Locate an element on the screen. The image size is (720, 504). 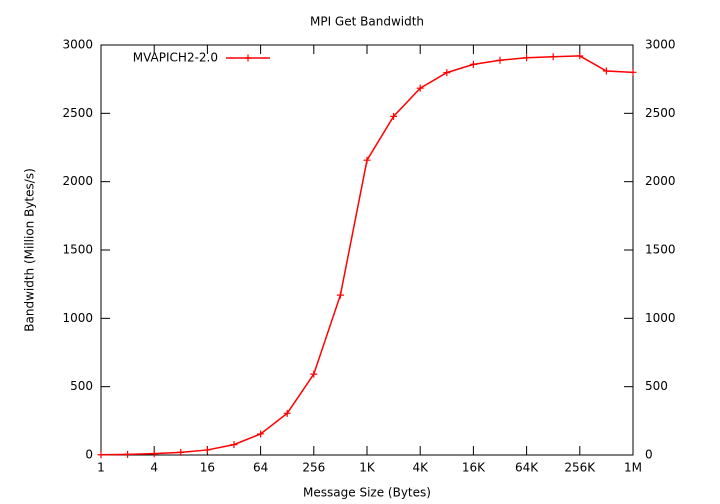
x-tick-label: 1M is located at coordinates (633, 468).